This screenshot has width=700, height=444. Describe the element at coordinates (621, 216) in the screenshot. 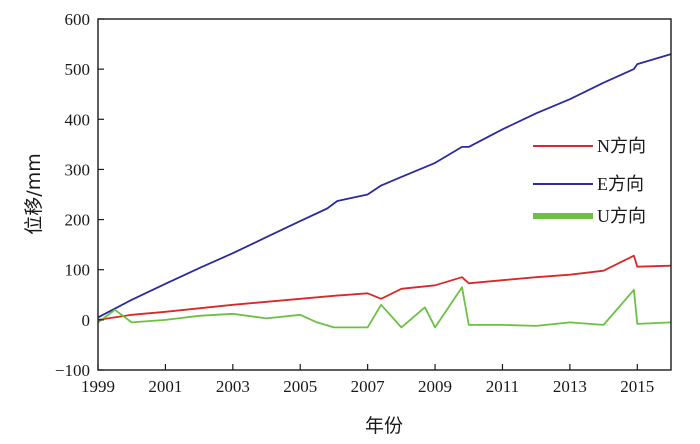

I see `legend-label: U方向` at that location.